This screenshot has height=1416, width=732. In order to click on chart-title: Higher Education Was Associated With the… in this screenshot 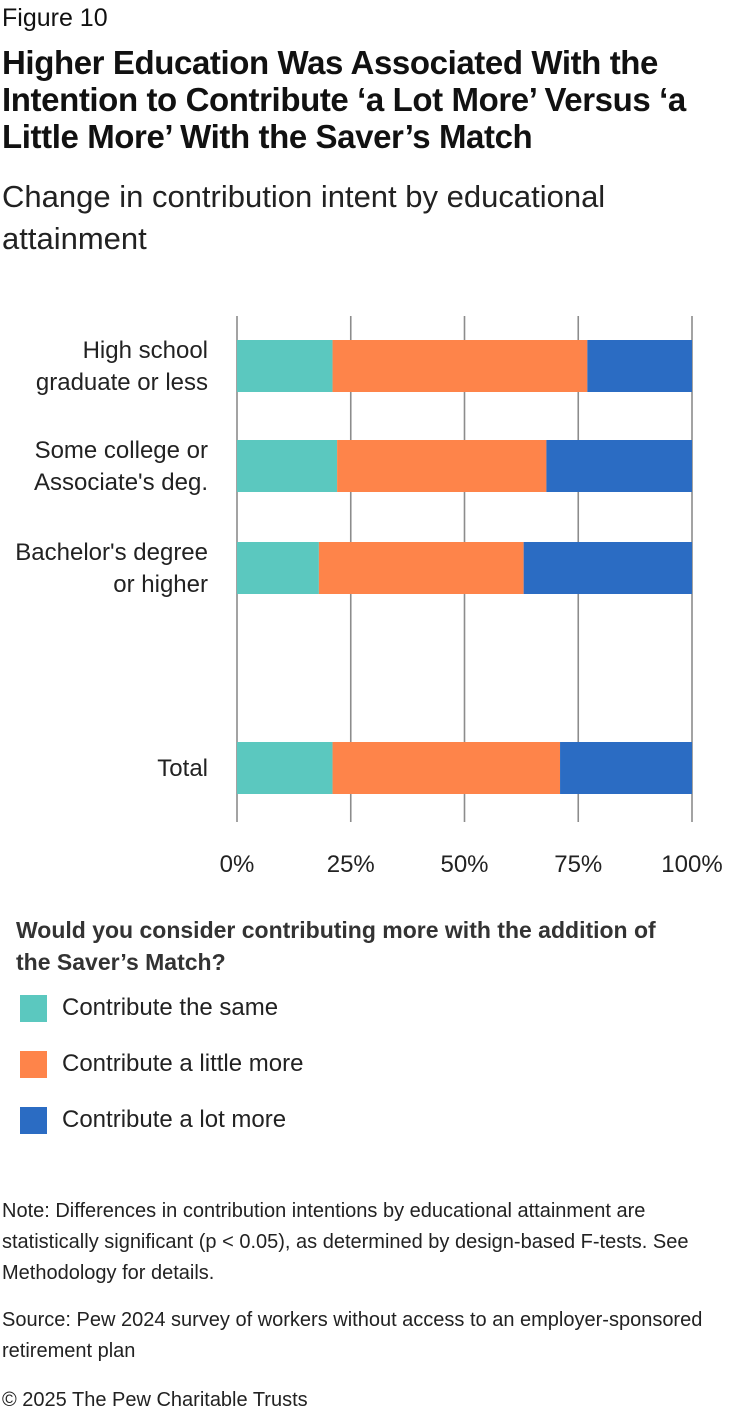, I will do `click(344, 99)`.